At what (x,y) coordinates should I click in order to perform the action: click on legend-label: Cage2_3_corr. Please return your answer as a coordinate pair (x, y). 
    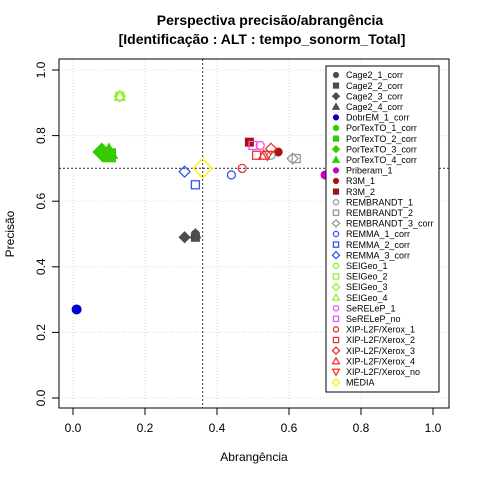
    Looking at the image, I should click on (374, 96).